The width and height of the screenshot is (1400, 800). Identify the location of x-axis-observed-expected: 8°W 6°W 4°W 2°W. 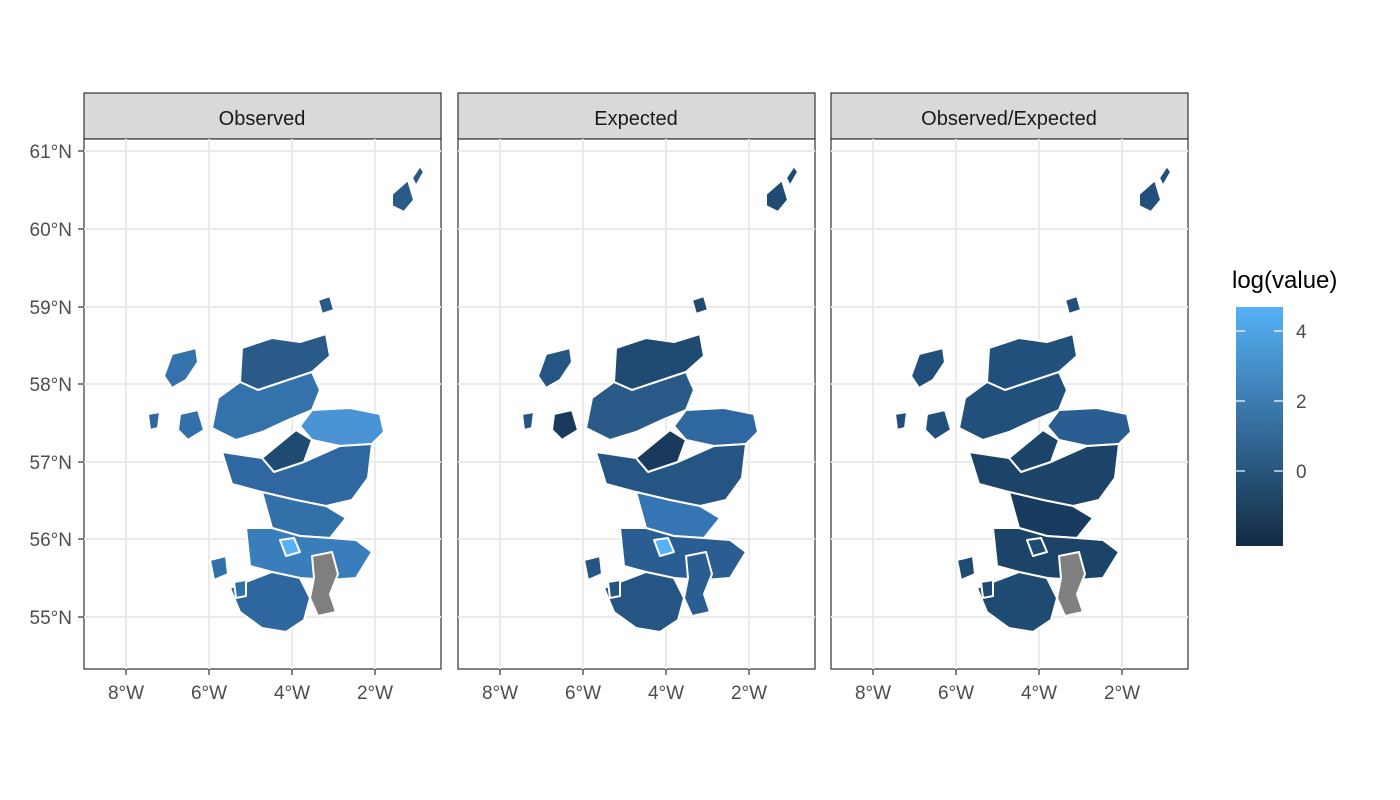
(997, 686).